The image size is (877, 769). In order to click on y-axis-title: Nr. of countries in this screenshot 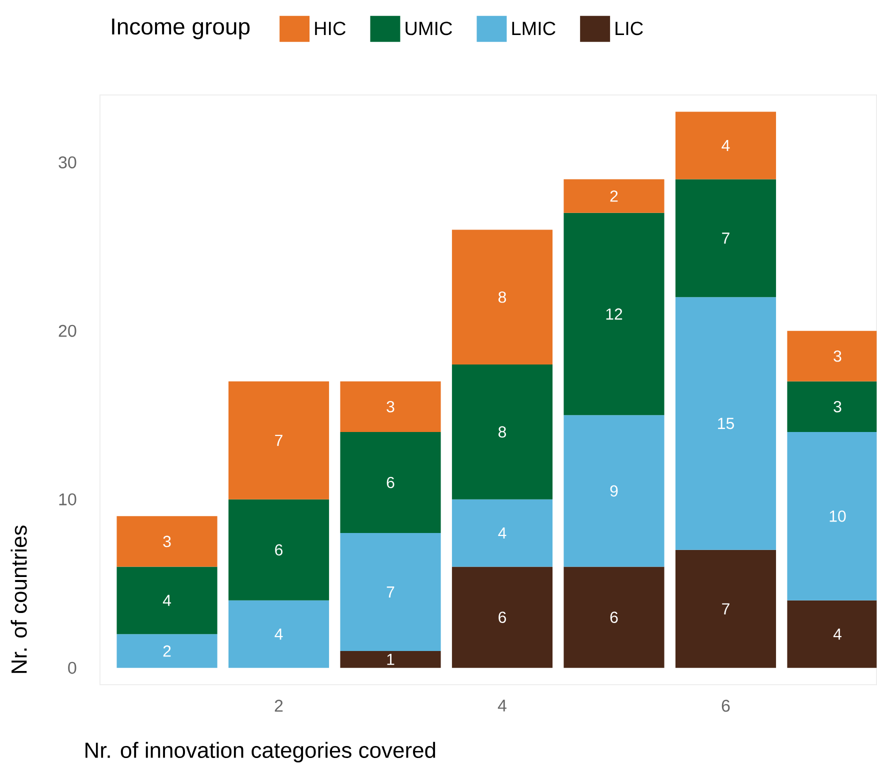, I will do `click(18, 599)`.